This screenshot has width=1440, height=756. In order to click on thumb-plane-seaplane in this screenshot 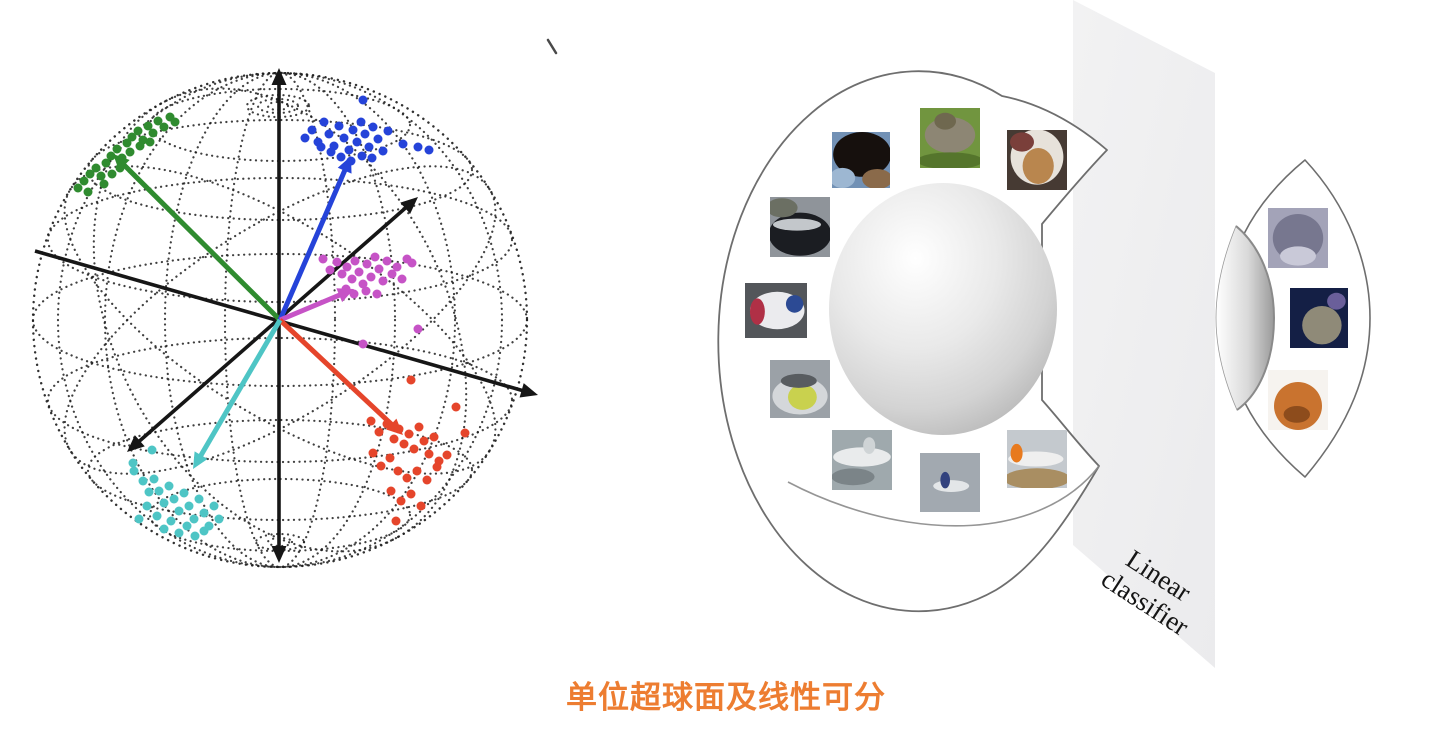, I will do `click(862, 460)`.